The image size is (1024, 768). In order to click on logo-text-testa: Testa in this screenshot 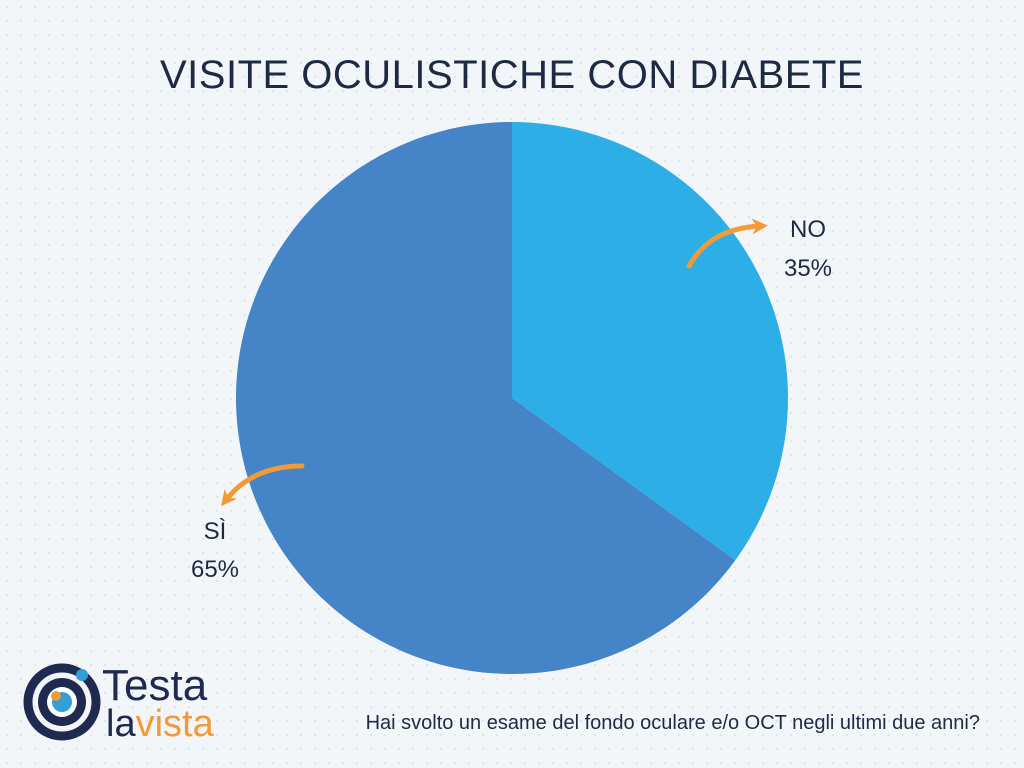, I will do `click(155, 685)`.